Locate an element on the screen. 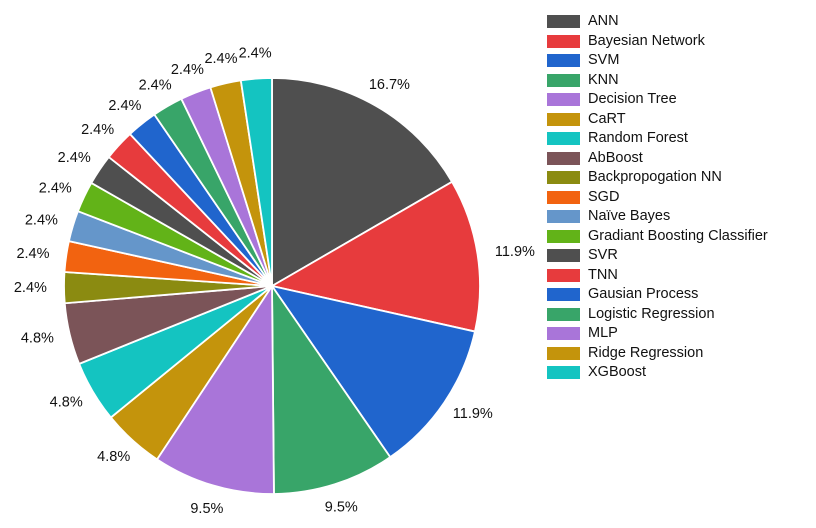 The width and height of the screenshot is (816, 528). pie-pct-label-gradiant-boosting-classifier: 2.4% is located at coordinates (55, 188).